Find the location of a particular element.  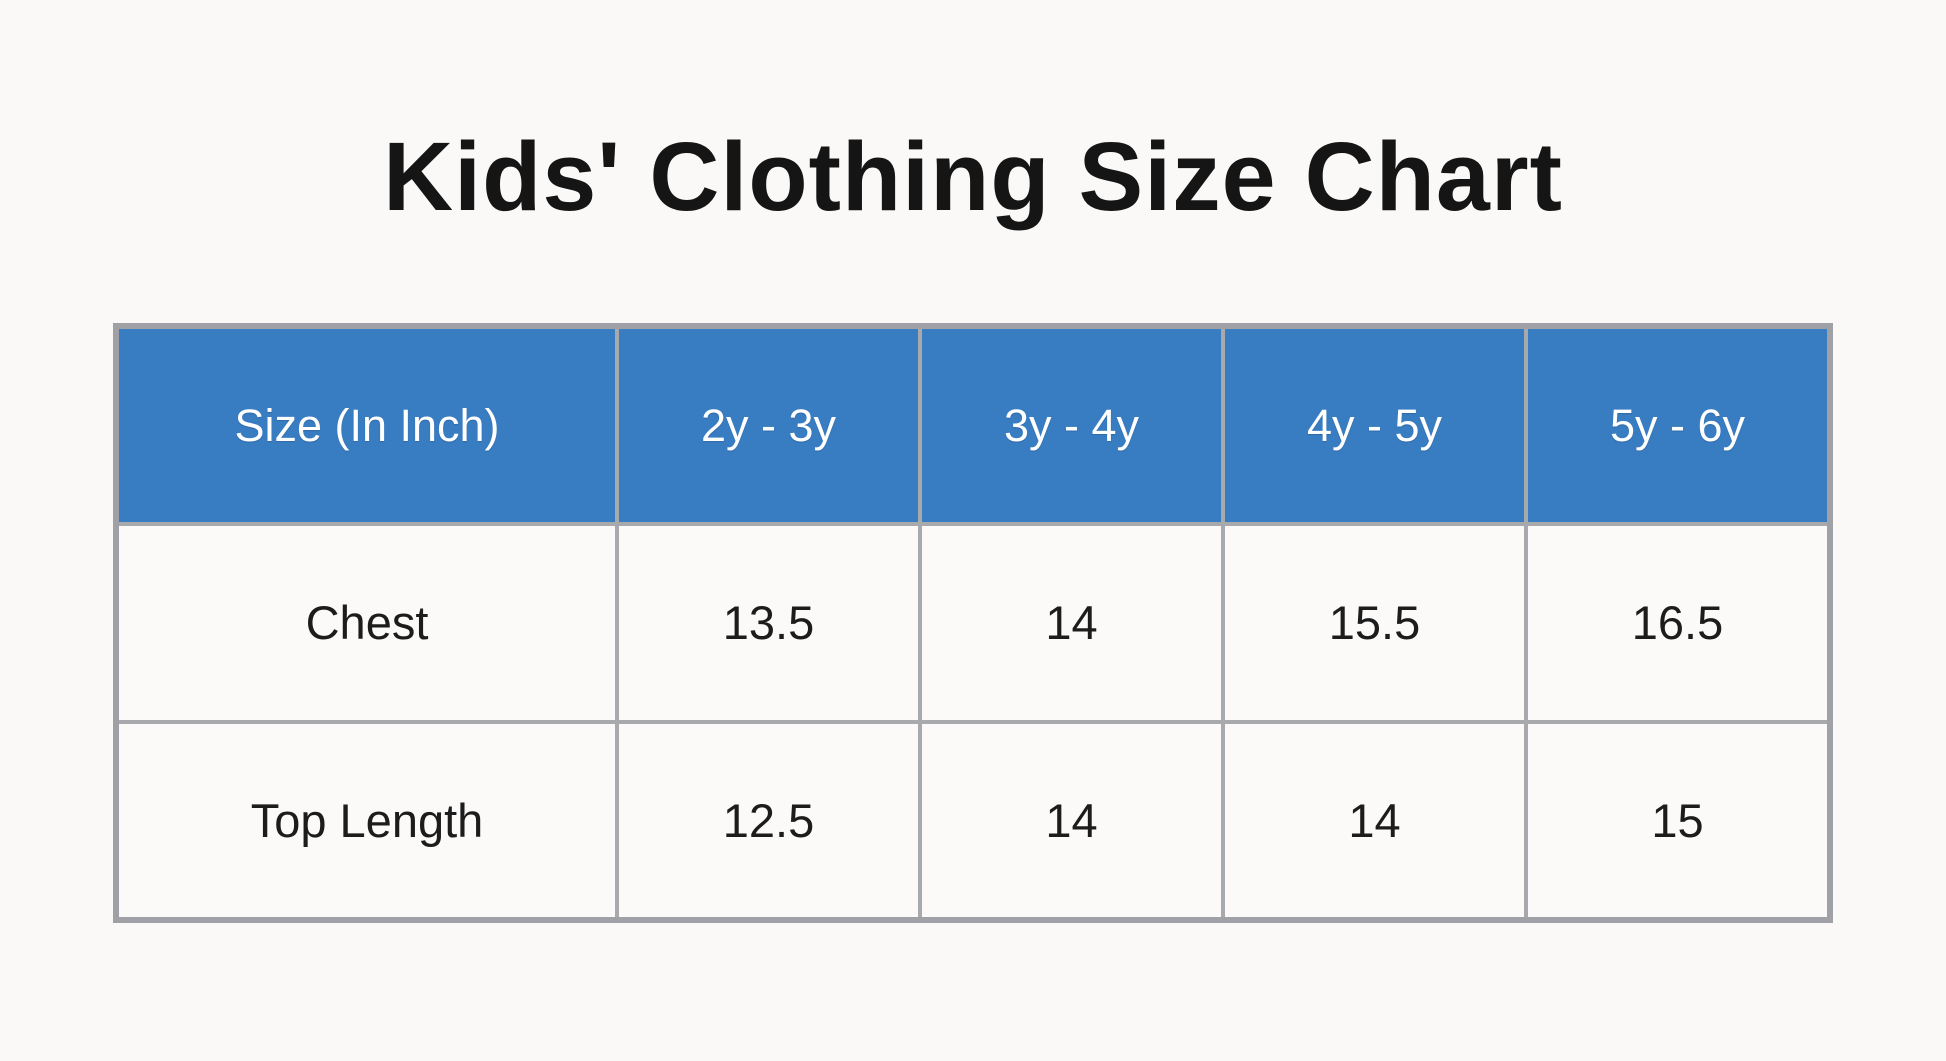

top-length-value-1: 12.5 is located at coordinates (768, 820).